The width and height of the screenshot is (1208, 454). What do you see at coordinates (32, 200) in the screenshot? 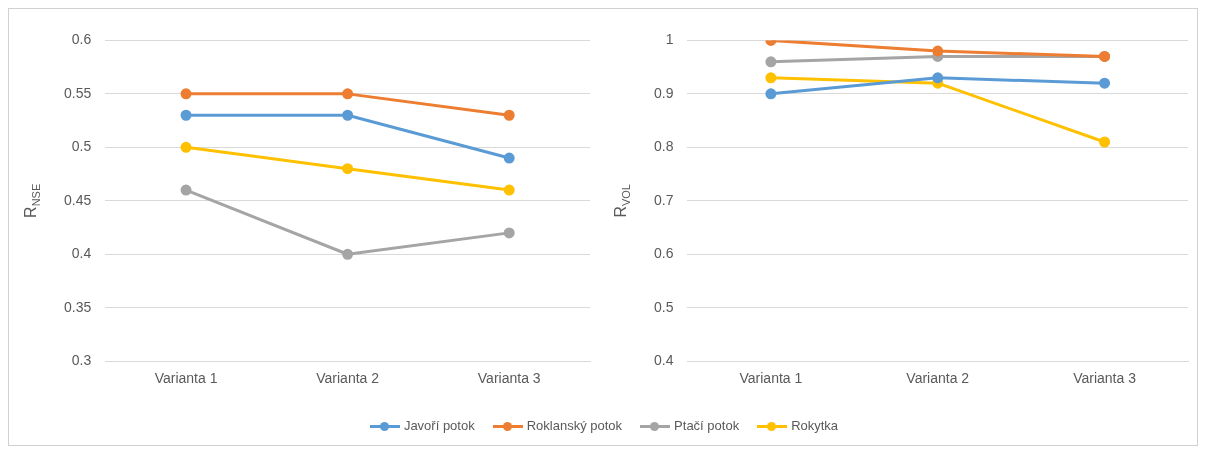
I see `y-axis-title: RNSE` at bounding box center [32, 200].